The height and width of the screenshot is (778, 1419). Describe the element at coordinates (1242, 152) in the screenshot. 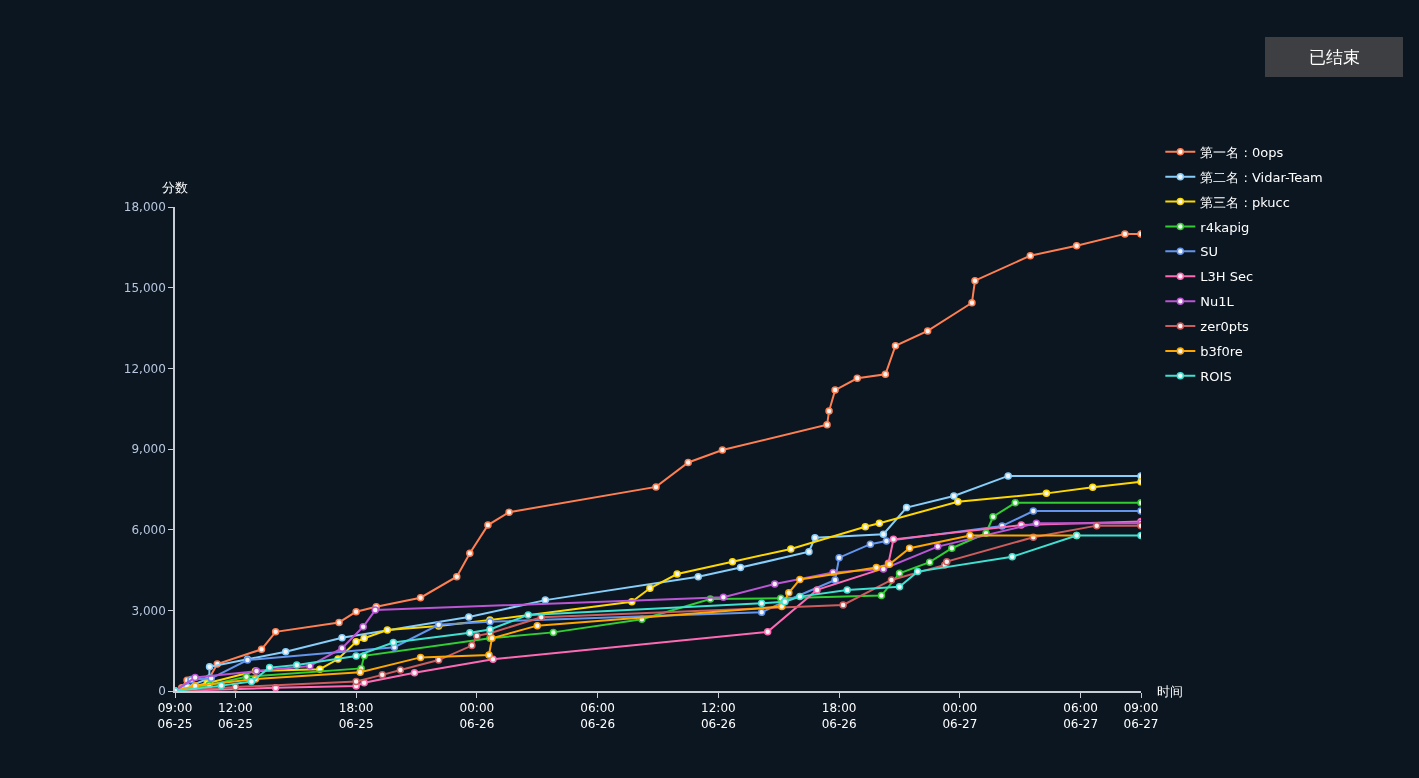

I see `legend-label: 第一名 : 0ops` at that location.